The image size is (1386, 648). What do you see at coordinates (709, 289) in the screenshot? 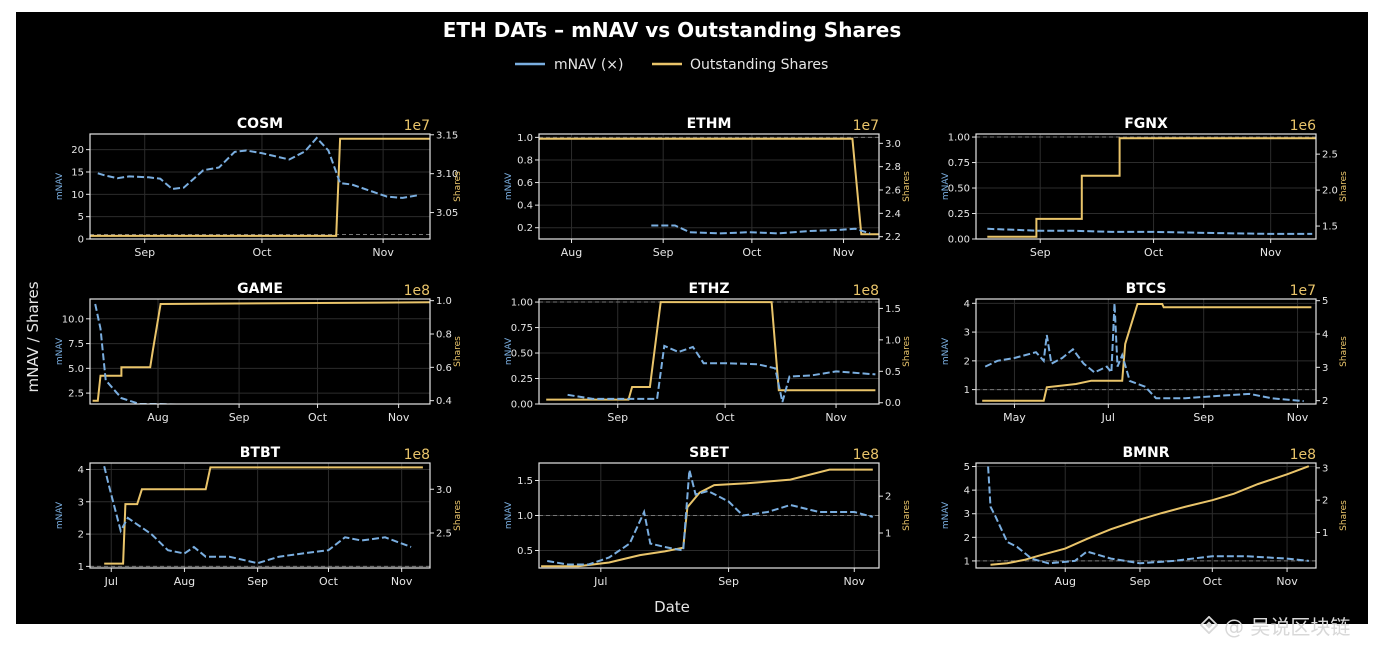
I see `panel-title-ethz: ETHZ` at bounding box center [709, 289].